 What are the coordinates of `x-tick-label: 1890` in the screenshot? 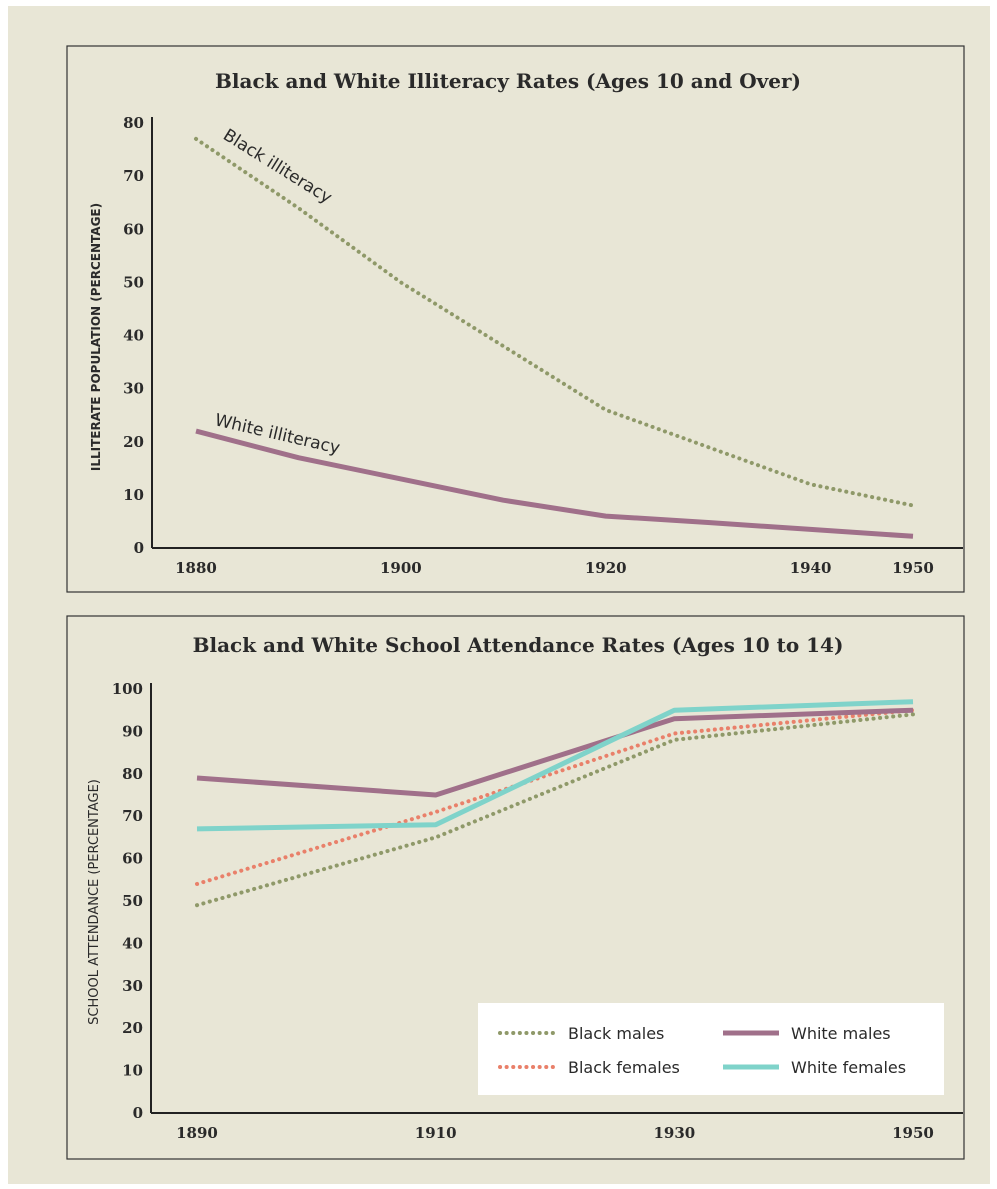 It's located at (197, 1133).